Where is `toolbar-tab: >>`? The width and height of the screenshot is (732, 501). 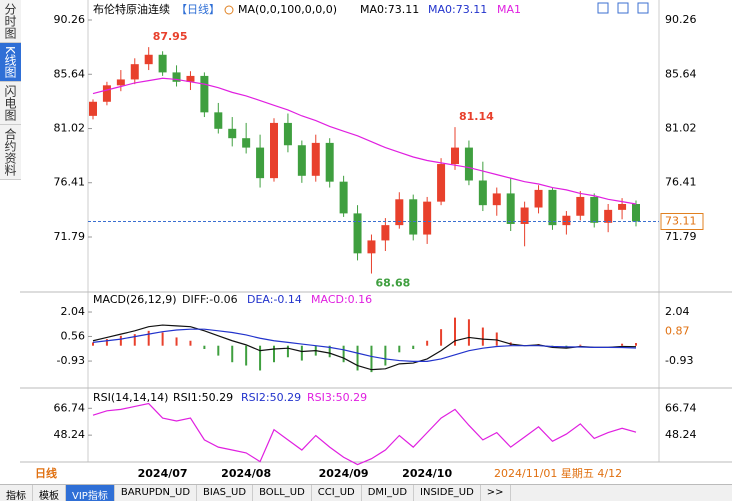 toolbar-tab: >> is located at coordinates (496, 493).